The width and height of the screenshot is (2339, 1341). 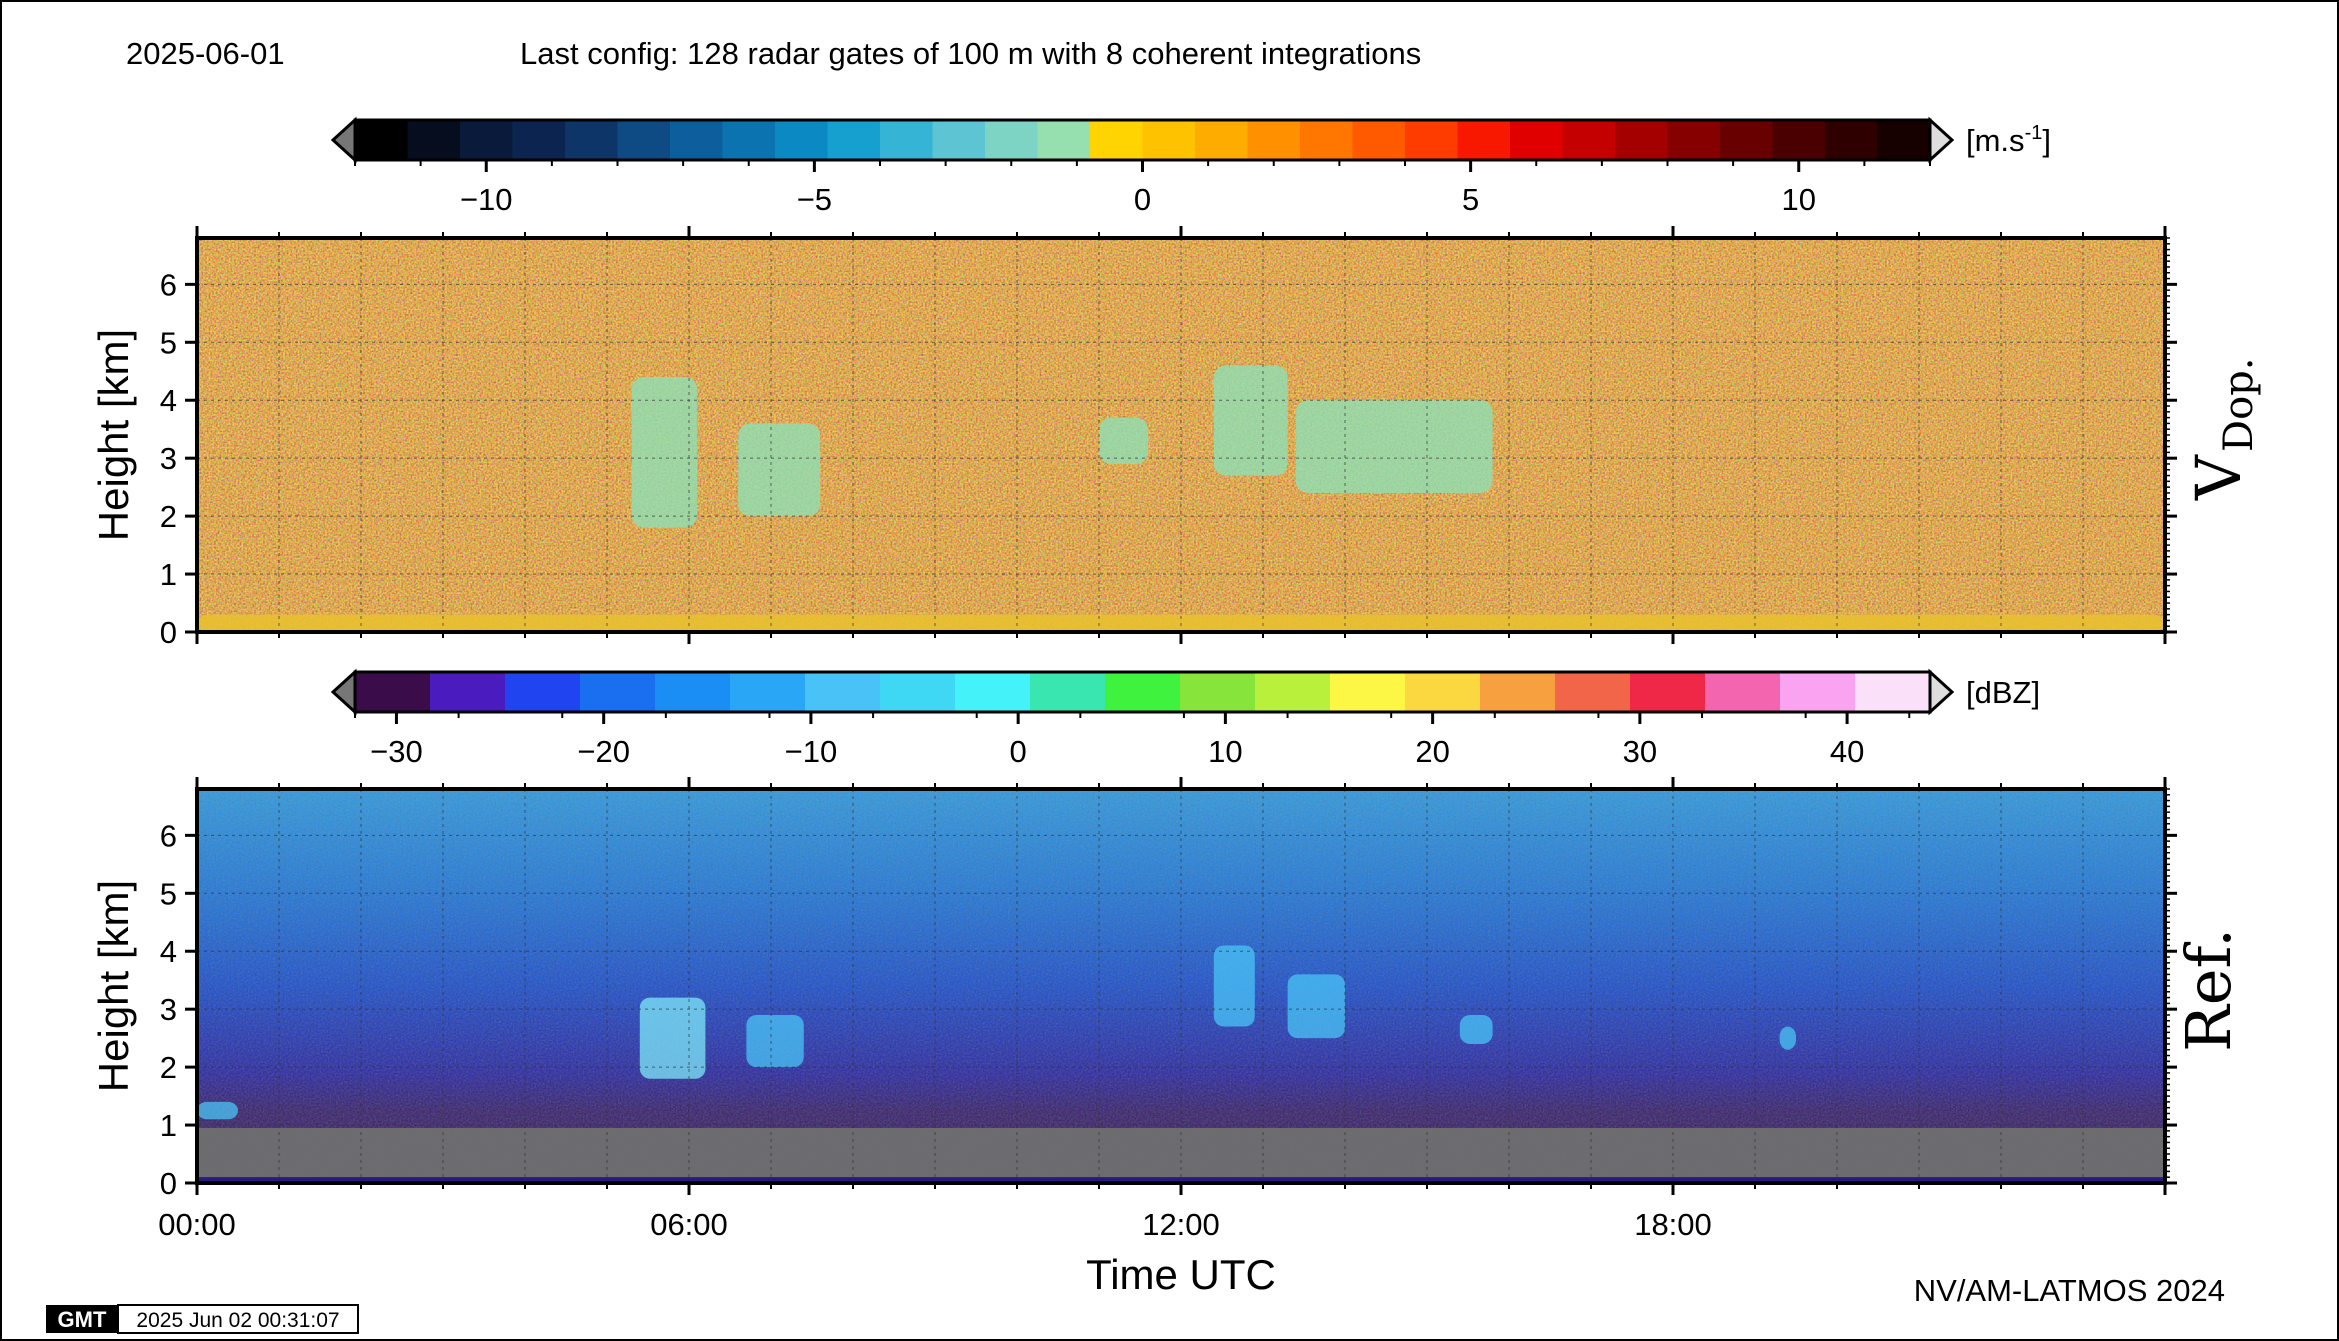 What do you see at coordinates (2239, 405) in the screenshot?
I see `doppler-panel-label-sub: Dop.` at bounding box center [2239, 405].